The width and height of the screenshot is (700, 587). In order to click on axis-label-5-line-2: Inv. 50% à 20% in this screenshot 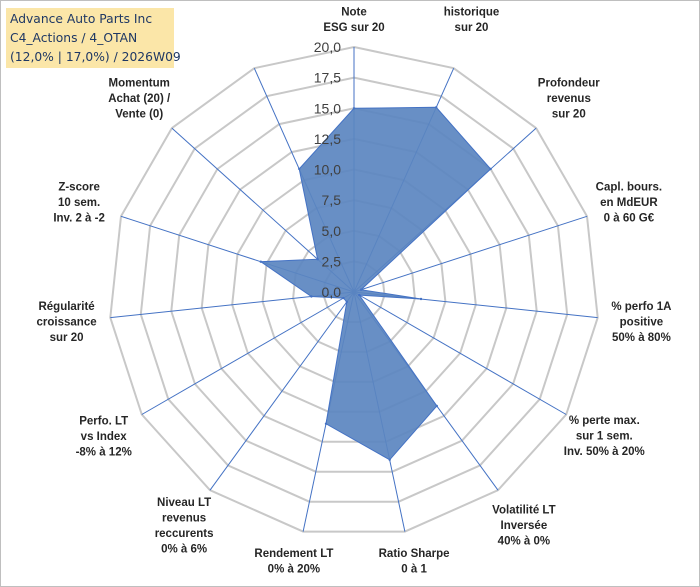, I will do `click(604, 452)`.